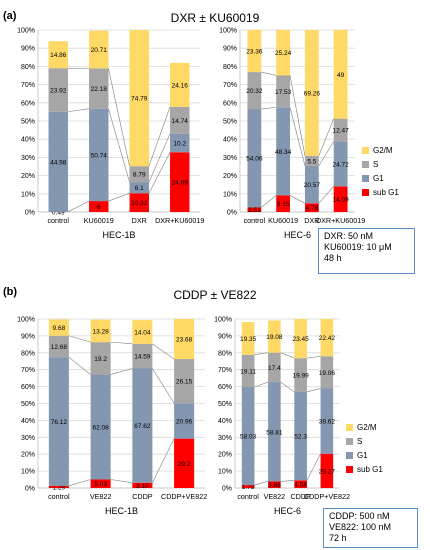  I want to click on y-tick-label: 40%, so click(230, 140).